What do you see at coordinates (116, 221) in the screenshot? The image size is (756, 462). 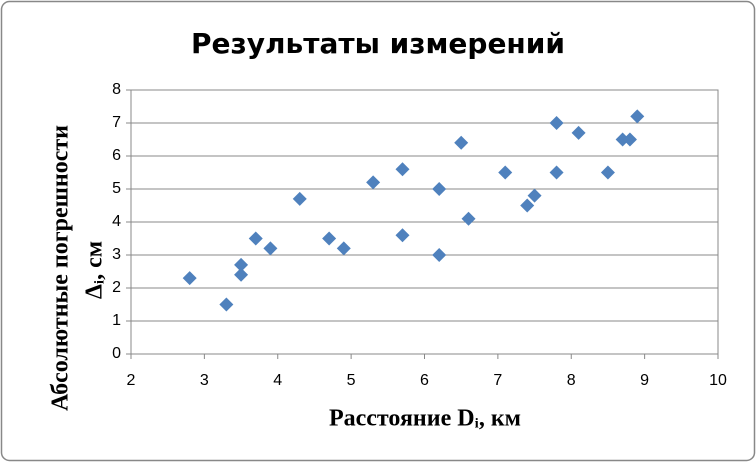 I see `y-tick-label: 4` at bounding box center [116, 221].